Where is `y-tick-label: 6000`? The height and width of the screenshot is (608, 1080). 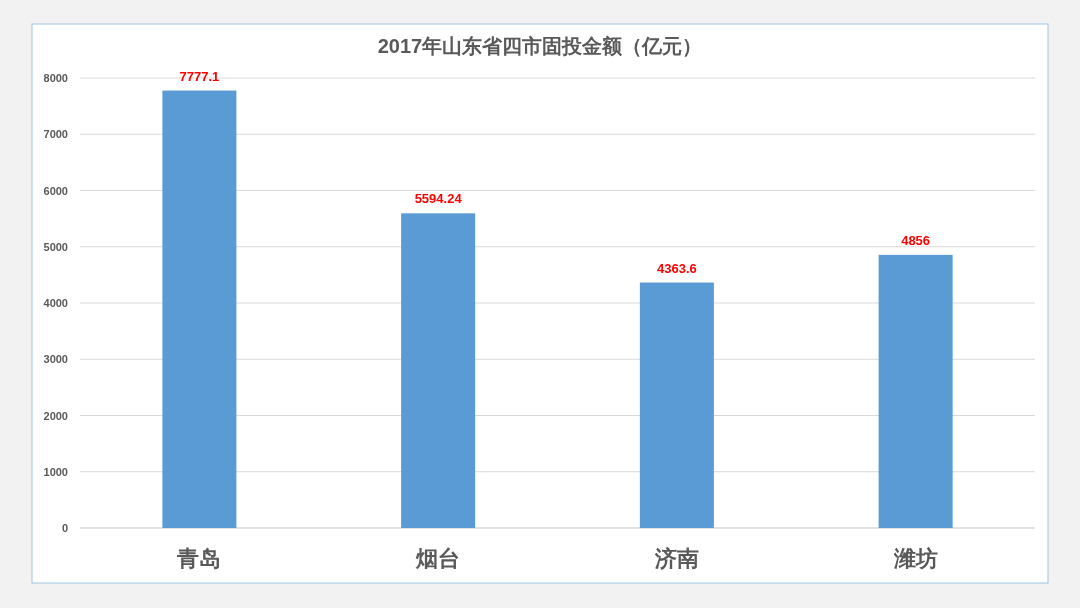 y-tick-label: 6000 is located at coordinates (55, 190).